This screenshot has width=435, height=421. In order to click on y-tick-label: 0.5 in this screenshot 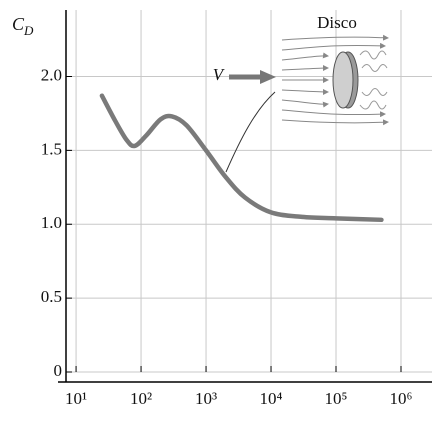, I will do `click(51, 296)`.